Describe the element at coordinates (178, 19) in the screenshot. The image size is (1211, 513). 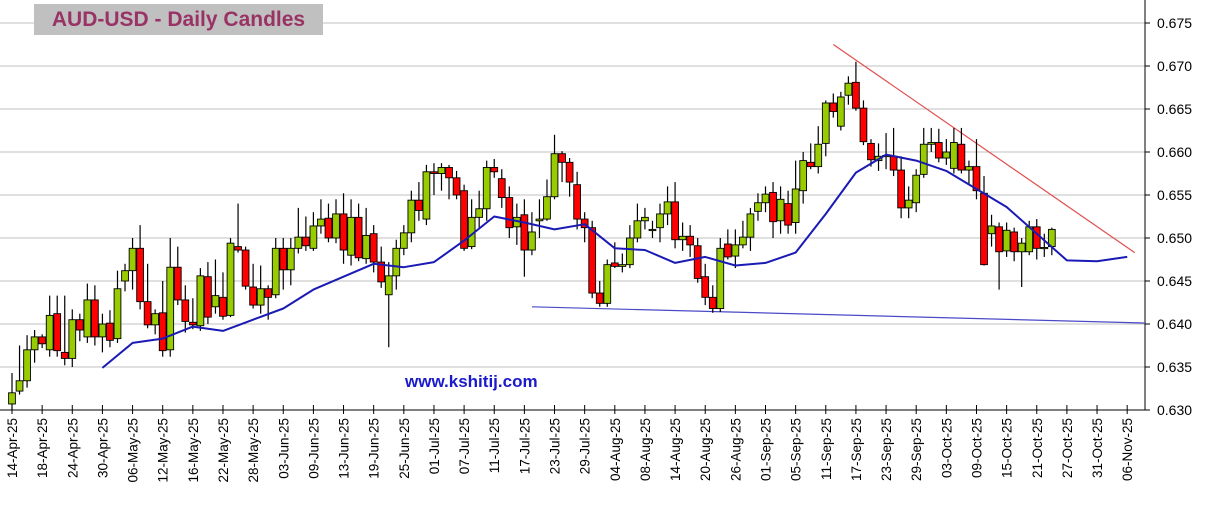
I see `chart-title: AUD-USD - Daily Candles` at that location.